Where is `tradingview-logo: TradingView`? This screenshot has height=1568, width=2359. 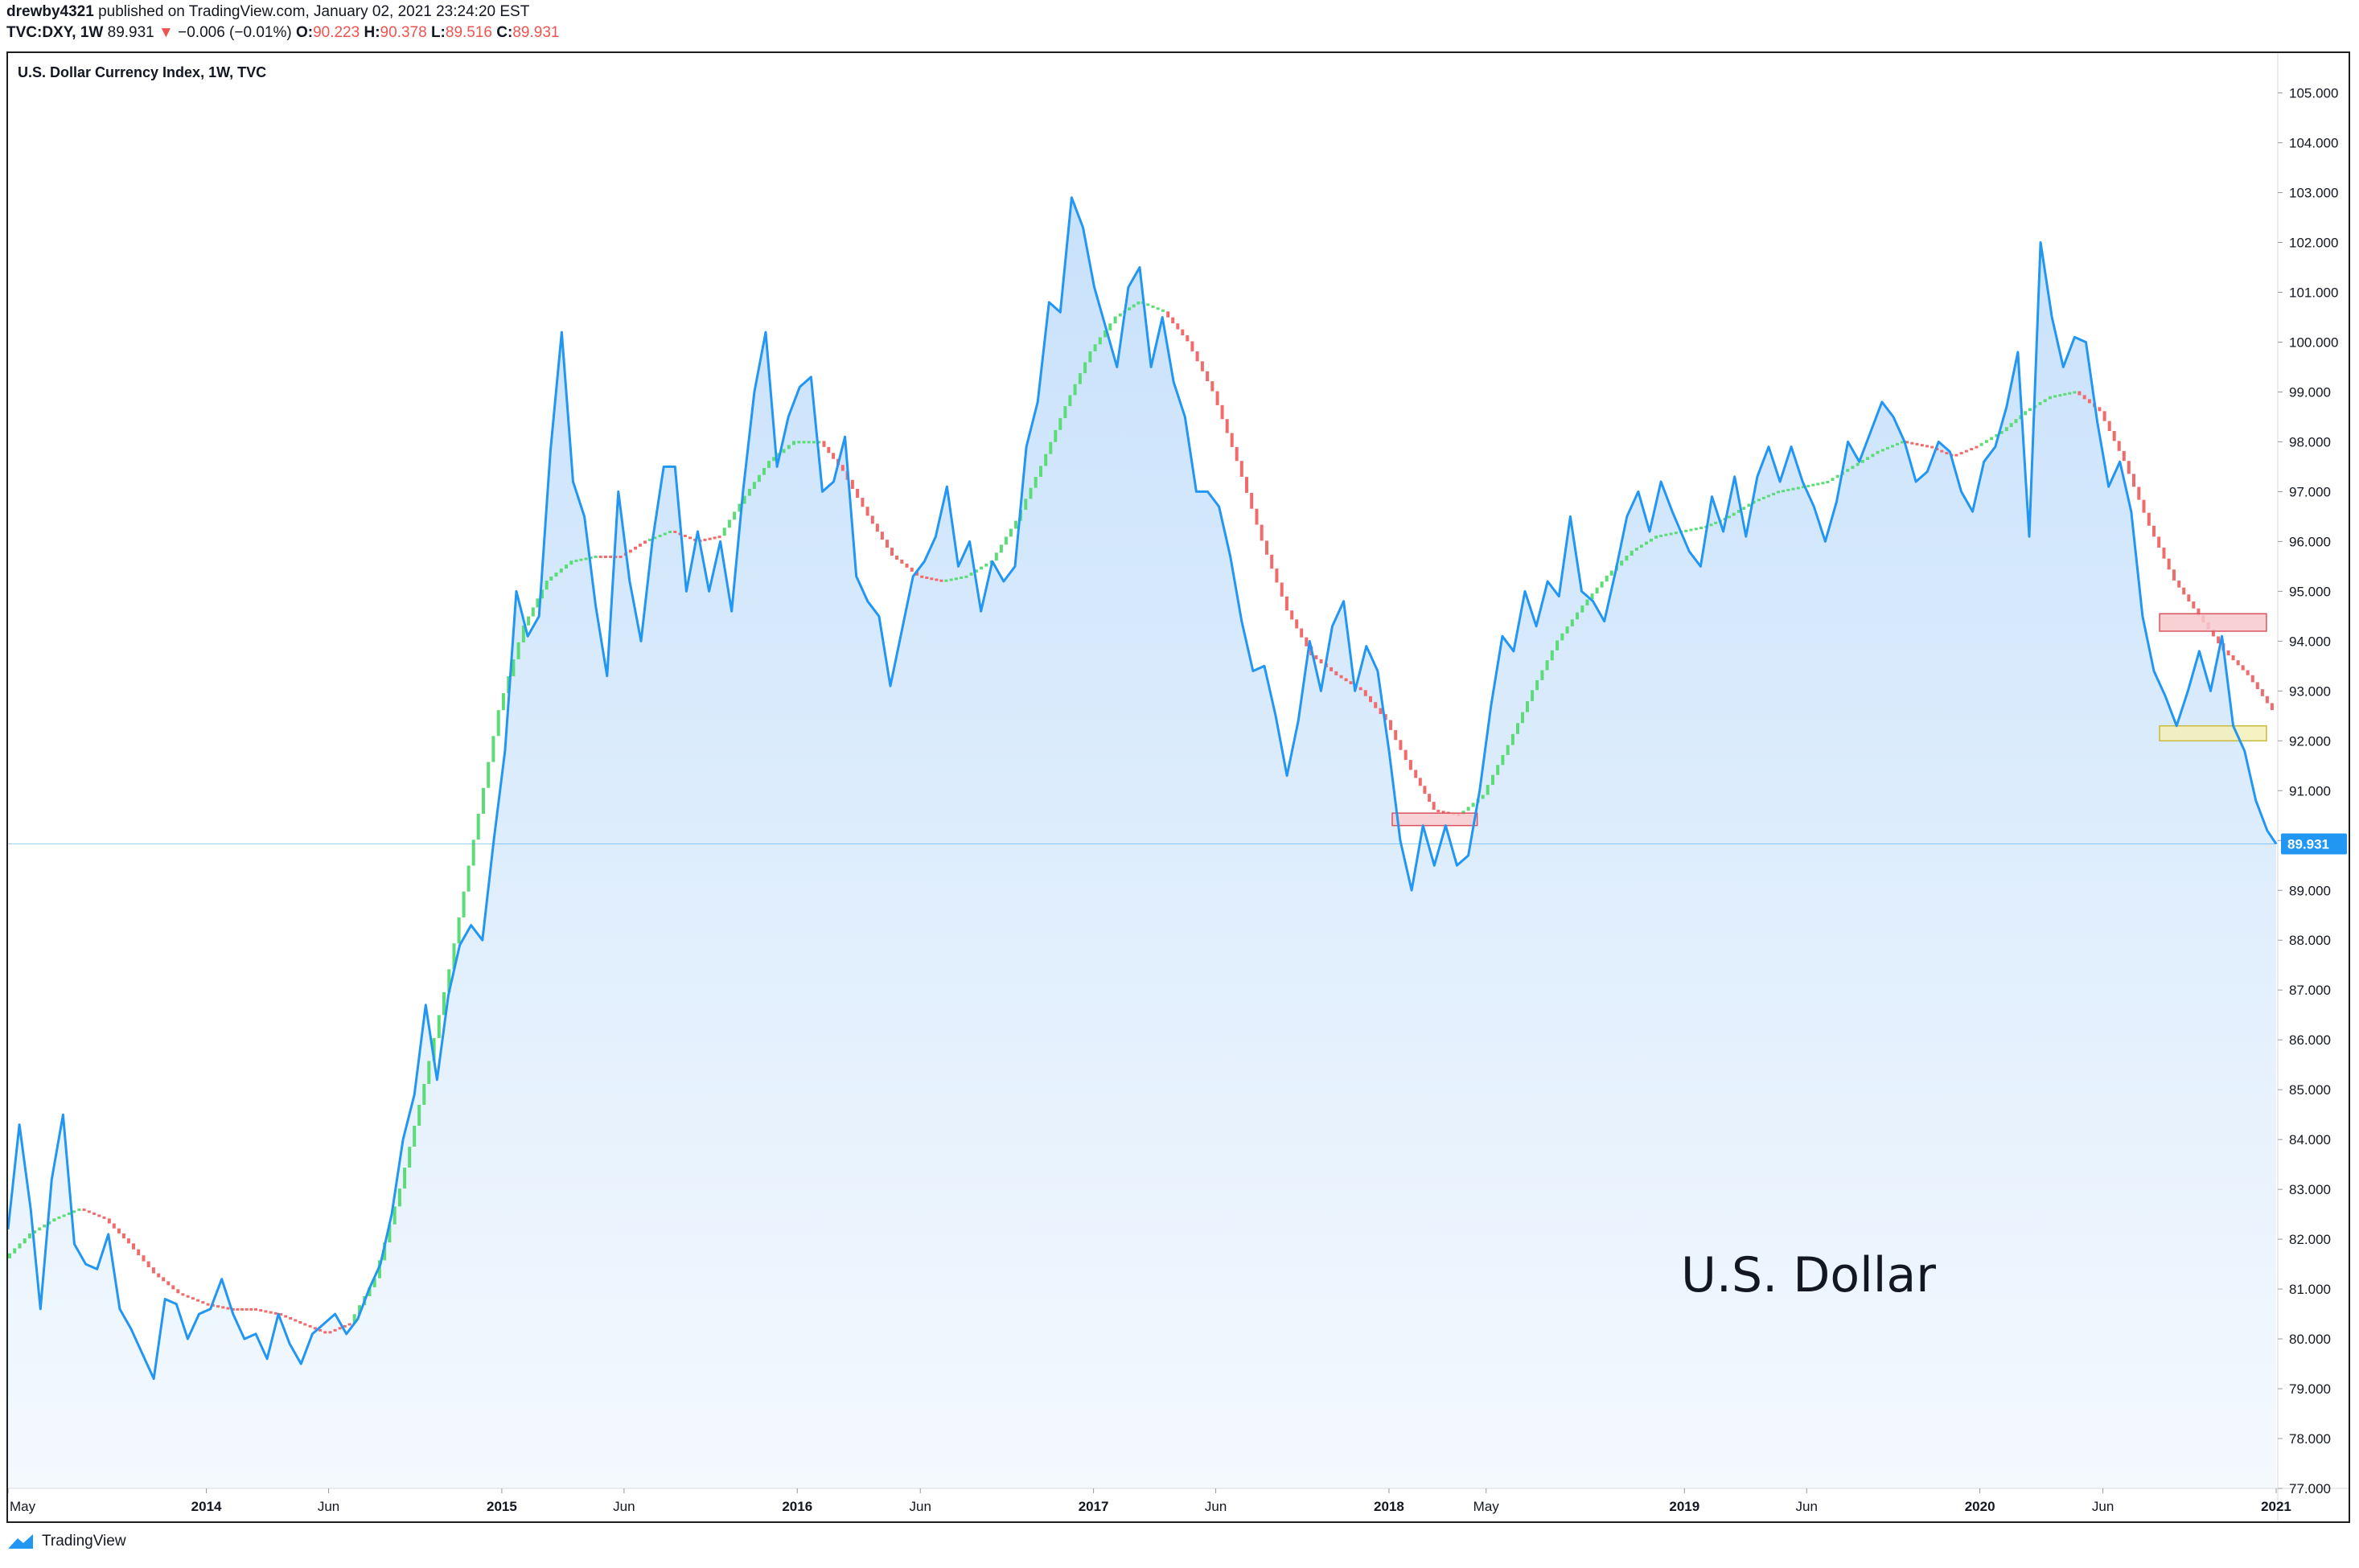
tradingview-logo: TradingView is located at coordinates (67, 1541).